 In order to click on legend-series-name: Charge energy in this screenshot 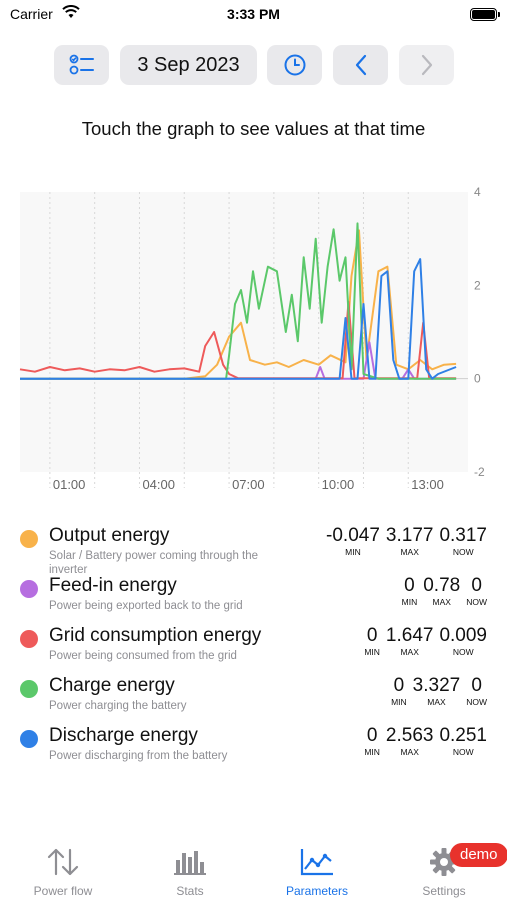, I will do `click(112, 685)`.